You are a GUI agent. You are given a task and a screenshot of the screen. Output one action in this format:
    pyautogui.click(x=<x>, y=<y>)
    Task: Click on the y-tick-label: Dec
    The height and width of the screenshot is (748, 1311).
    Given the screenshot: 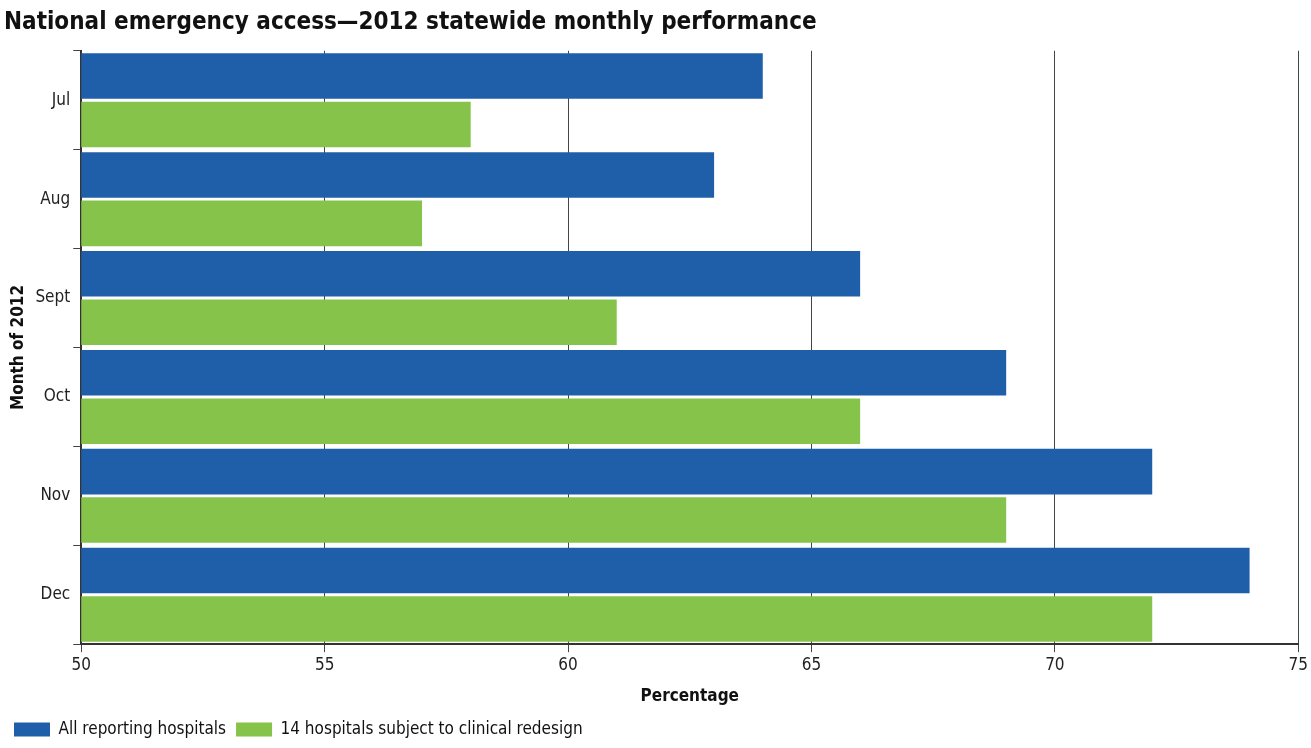 What is the action you would take?
    pyautogui.click(x=55, y=593)
    